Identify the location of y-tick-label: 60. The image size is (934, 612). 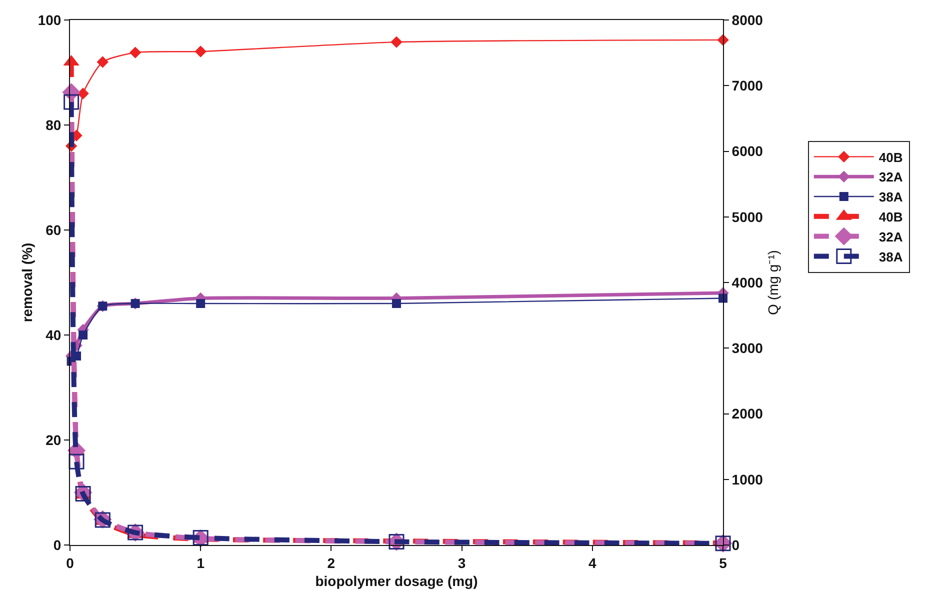
(54, 230).